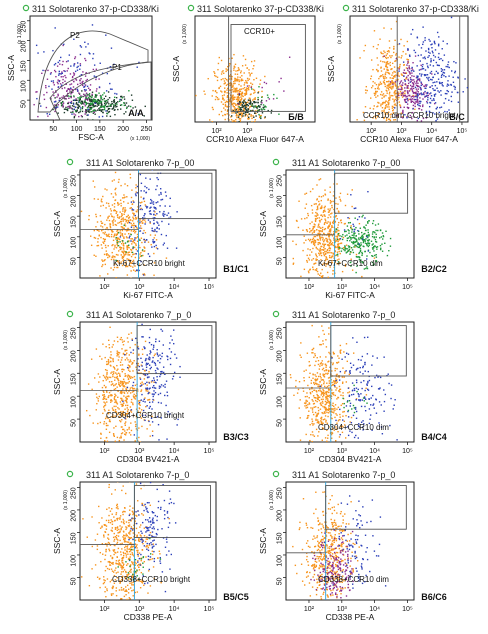 The width and height of the screenshot is (488, 634). I want to click on panel-label: B1/C1, so click(236, 269).